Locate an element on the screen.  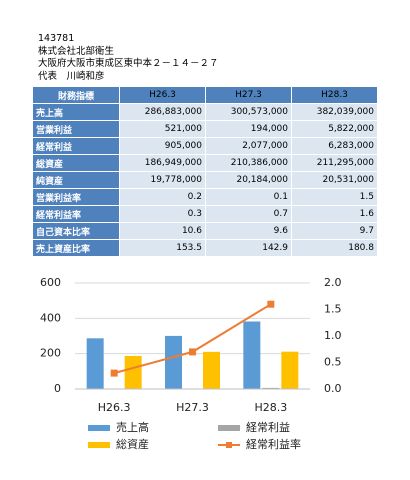
header-line: 大阪府大阪市東成区東中本２－１４－２７ is located at coordinates (128, 63).